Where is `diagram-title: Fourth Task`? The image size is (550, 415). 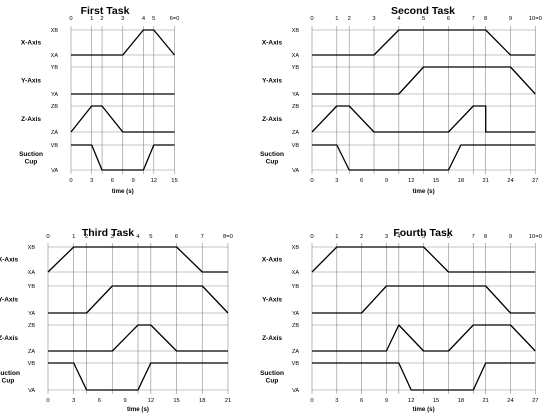 diagram-title: Fourth Task is located at coordinates (422, 233).